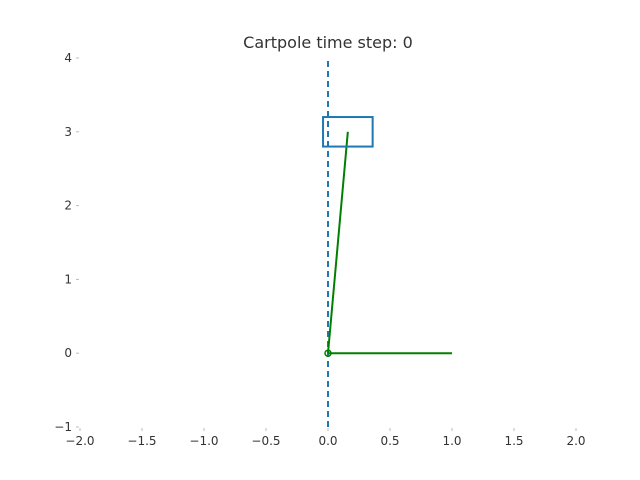  Describe the element at coordinates (513, 441) in the screenshot. I see `x-tick-label: 1.5` at that location.